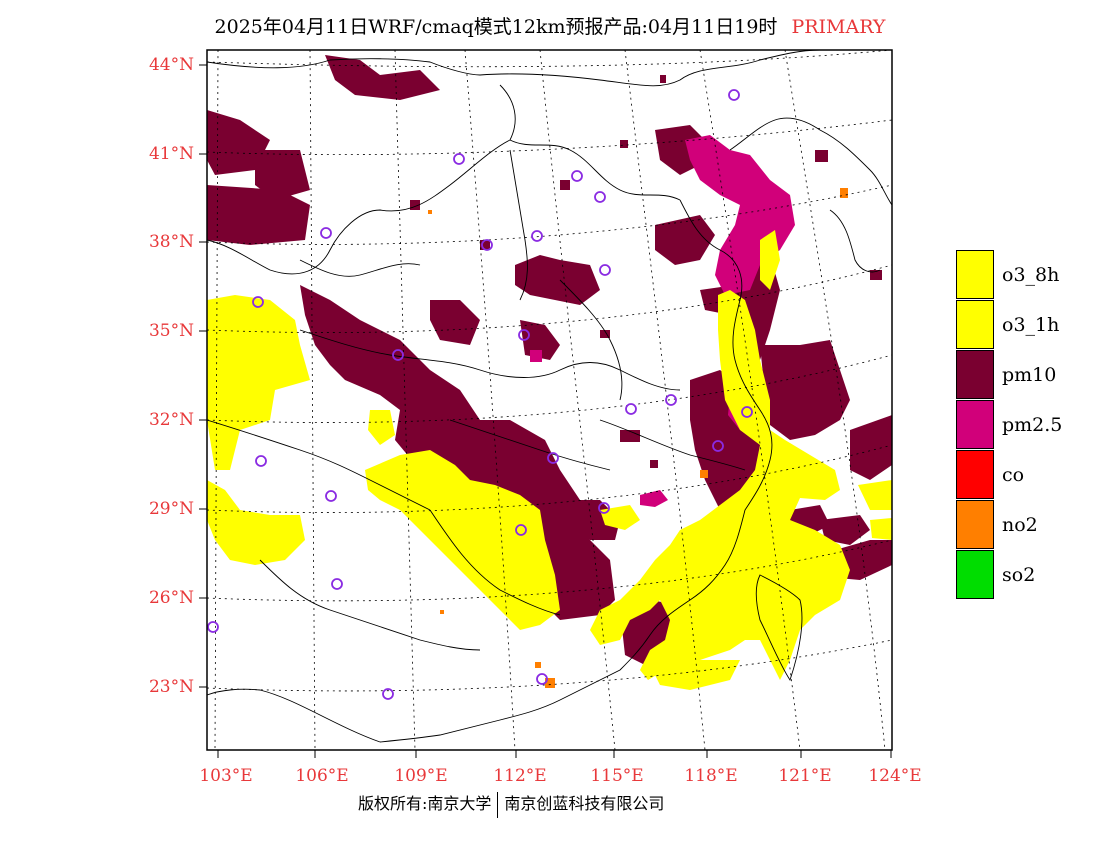 The width and height of the screenshot is (1100, 850). What do you see at coordinates (171, 242) in the screenshot?
I see `lat-label-38: 38°N` at bounding box center [171, 242].